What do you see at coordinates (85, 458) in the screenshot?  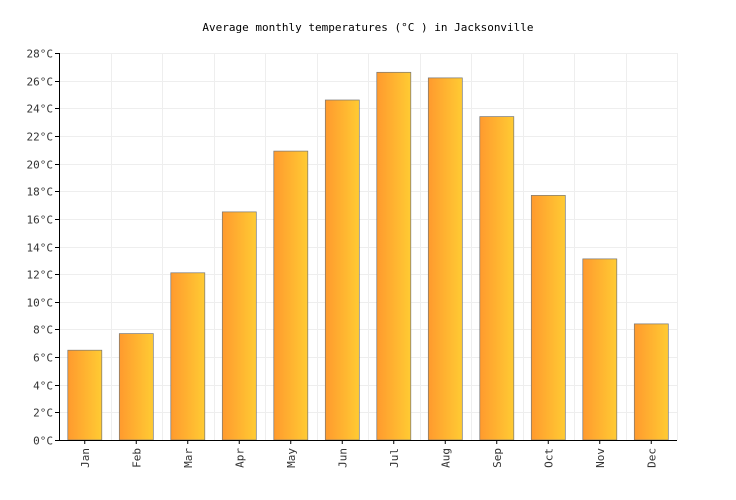 I see `x-tick-label: Jan` at bounding box center [85, 458].